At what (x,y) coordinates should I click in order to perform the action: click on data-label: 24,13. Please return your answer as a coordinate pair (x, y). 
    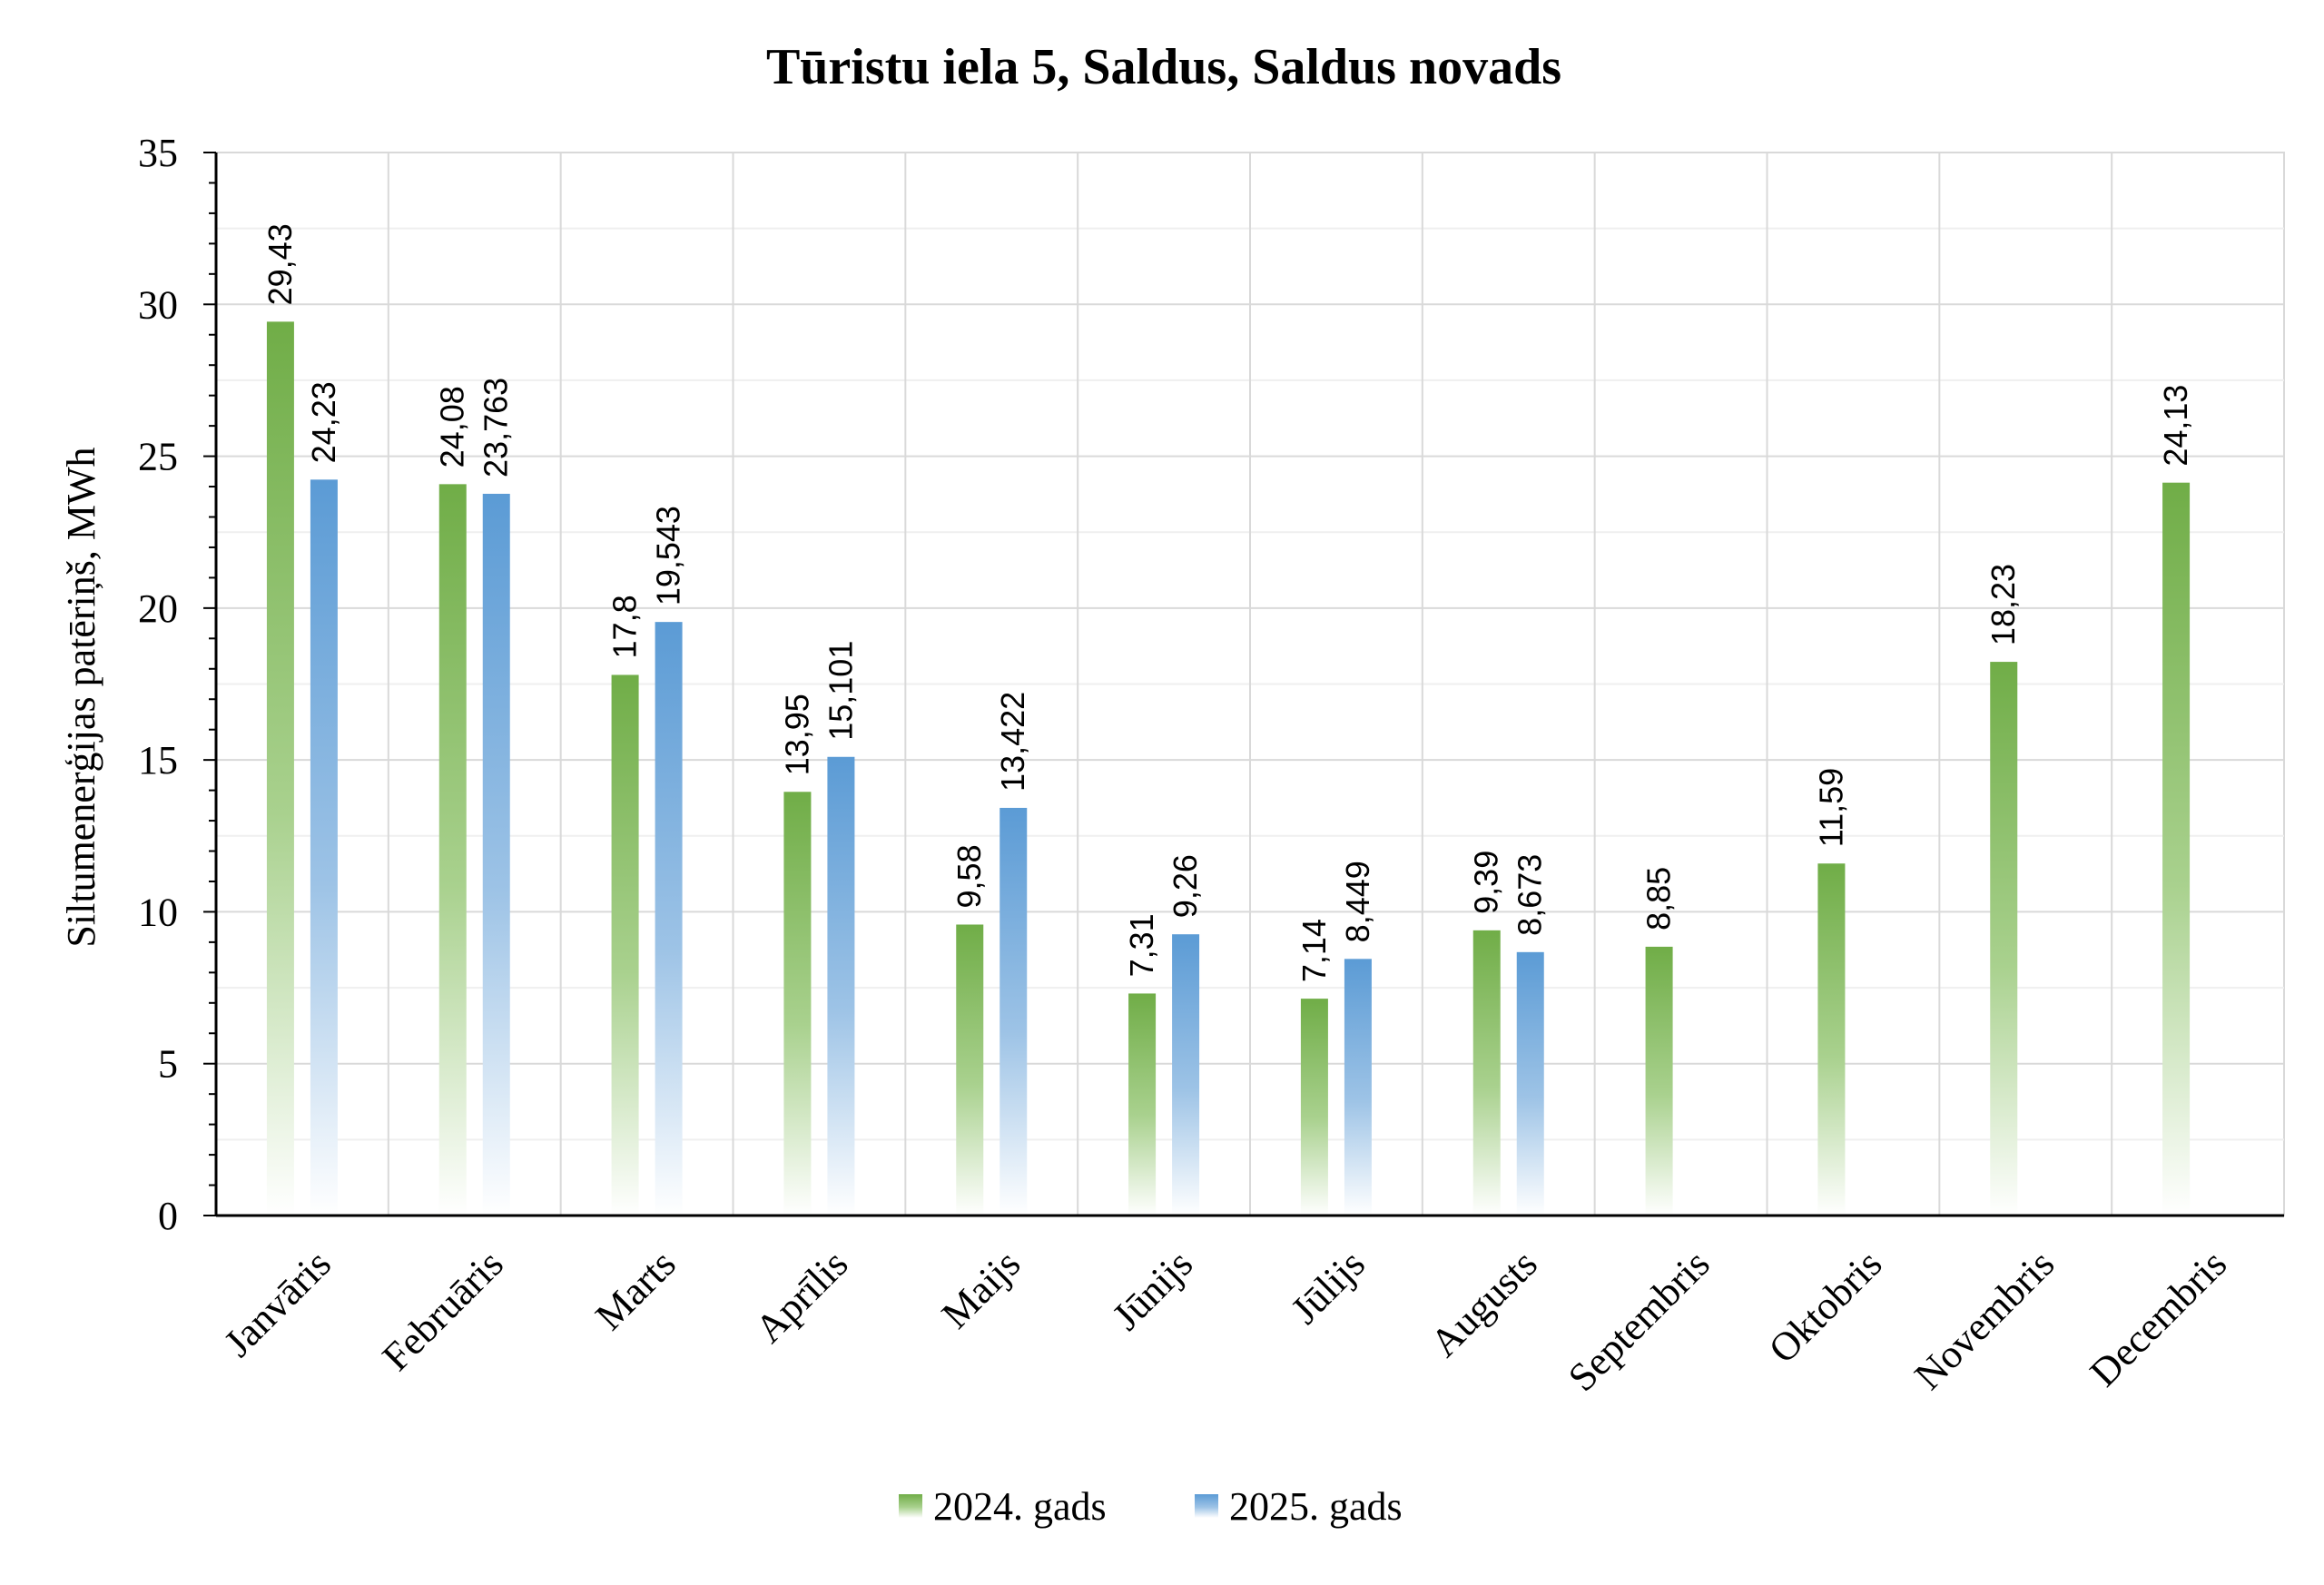
    Looking at the image, I should click on (2175, 426).